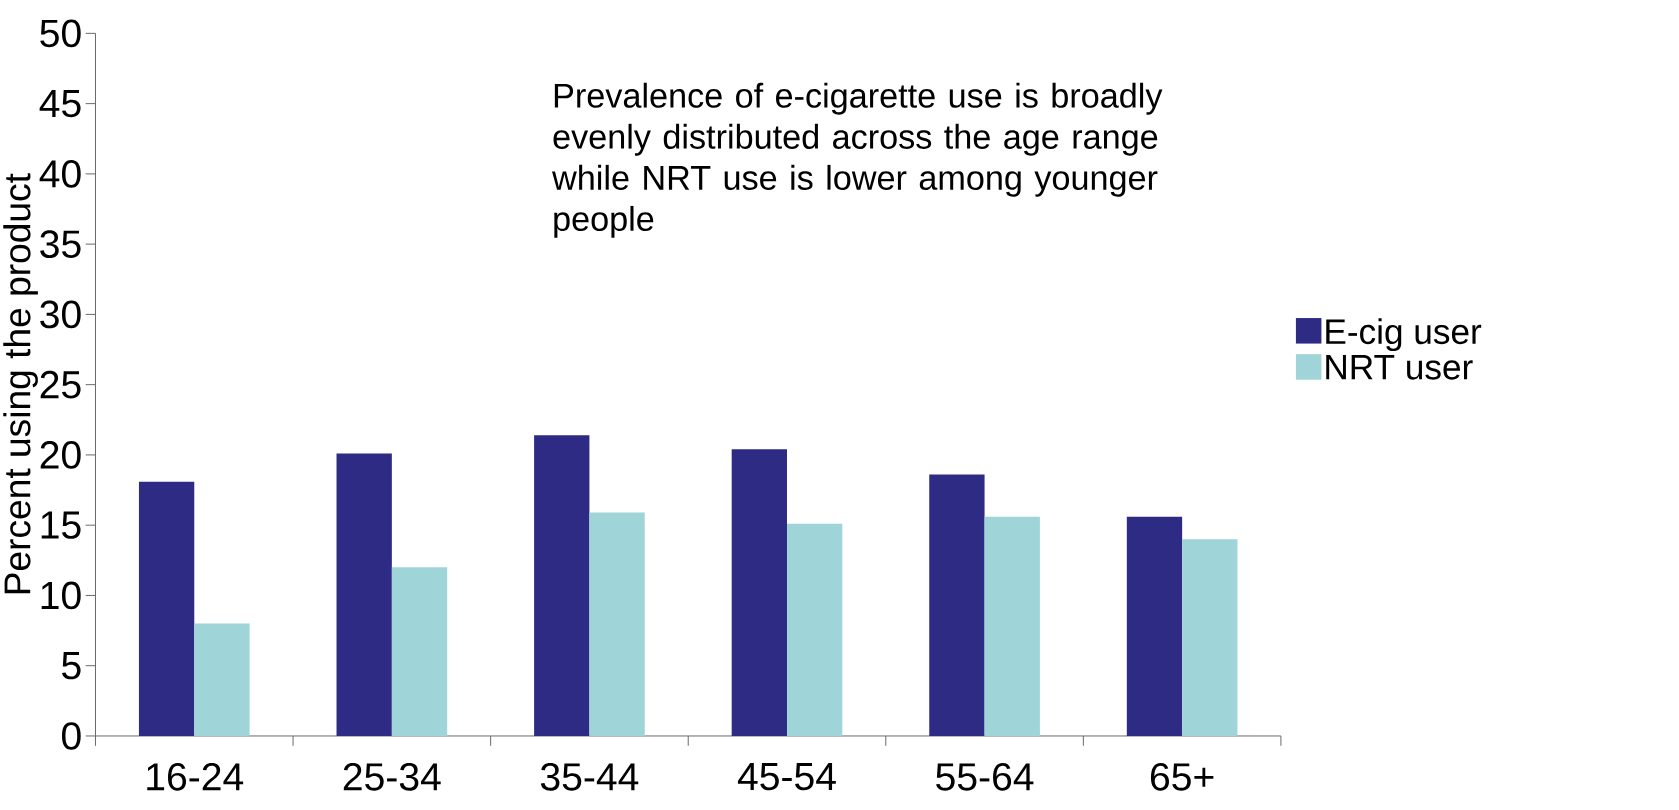 Image resolution: width=1679 pixels, height=810 pixels. I want to click on y-tick-label: 0, so click(71, 736).